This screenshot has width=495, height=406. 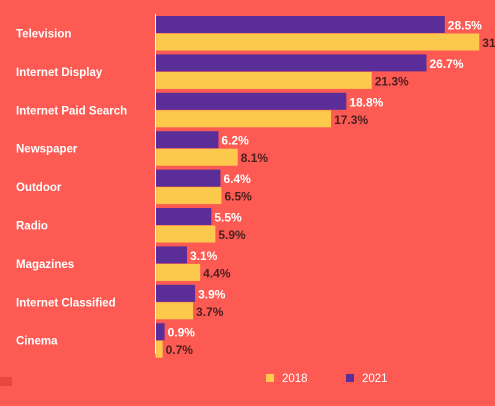 What do you see at coordinates (217, 273) in the screenshot?
I see `value-label-magazines-2018: 4.4%` at bounding box center [217, 273].